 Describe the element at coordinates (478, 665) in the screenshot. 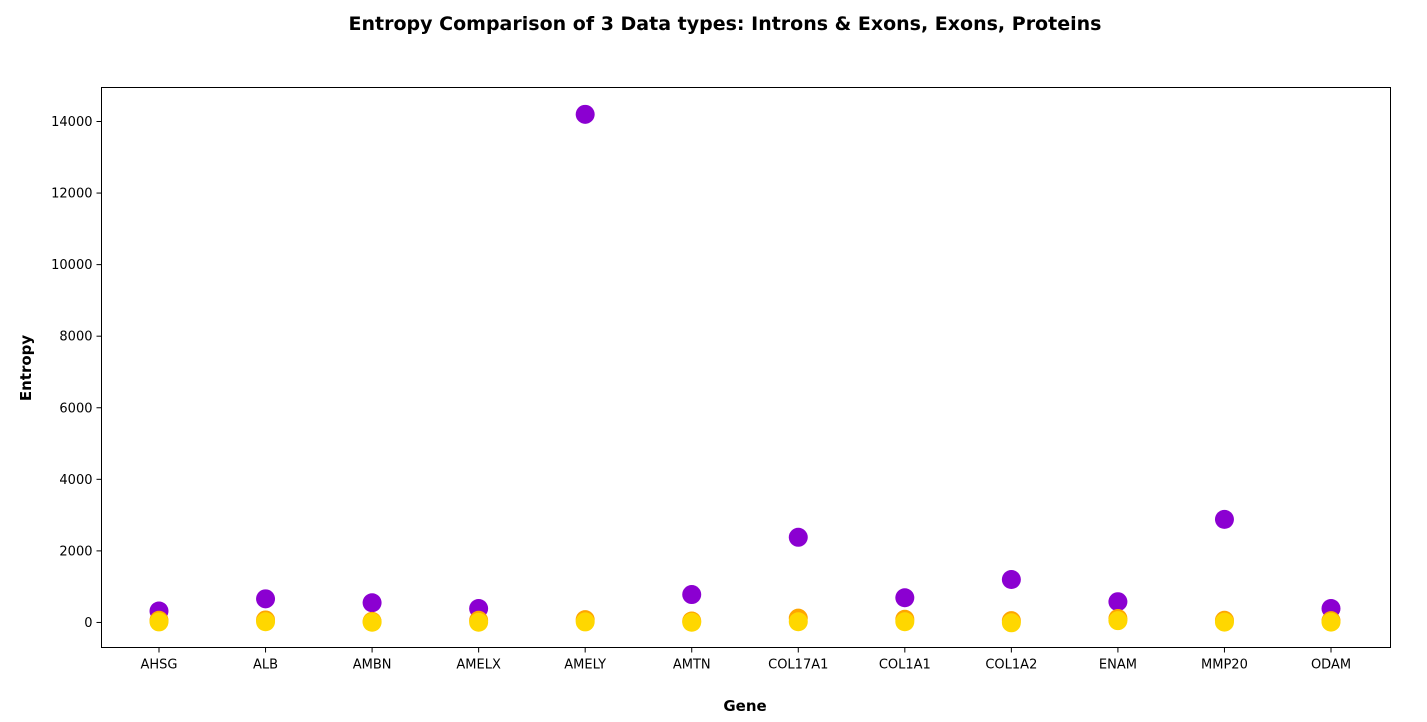

I see `x-tick-label: AMELX` at that location.